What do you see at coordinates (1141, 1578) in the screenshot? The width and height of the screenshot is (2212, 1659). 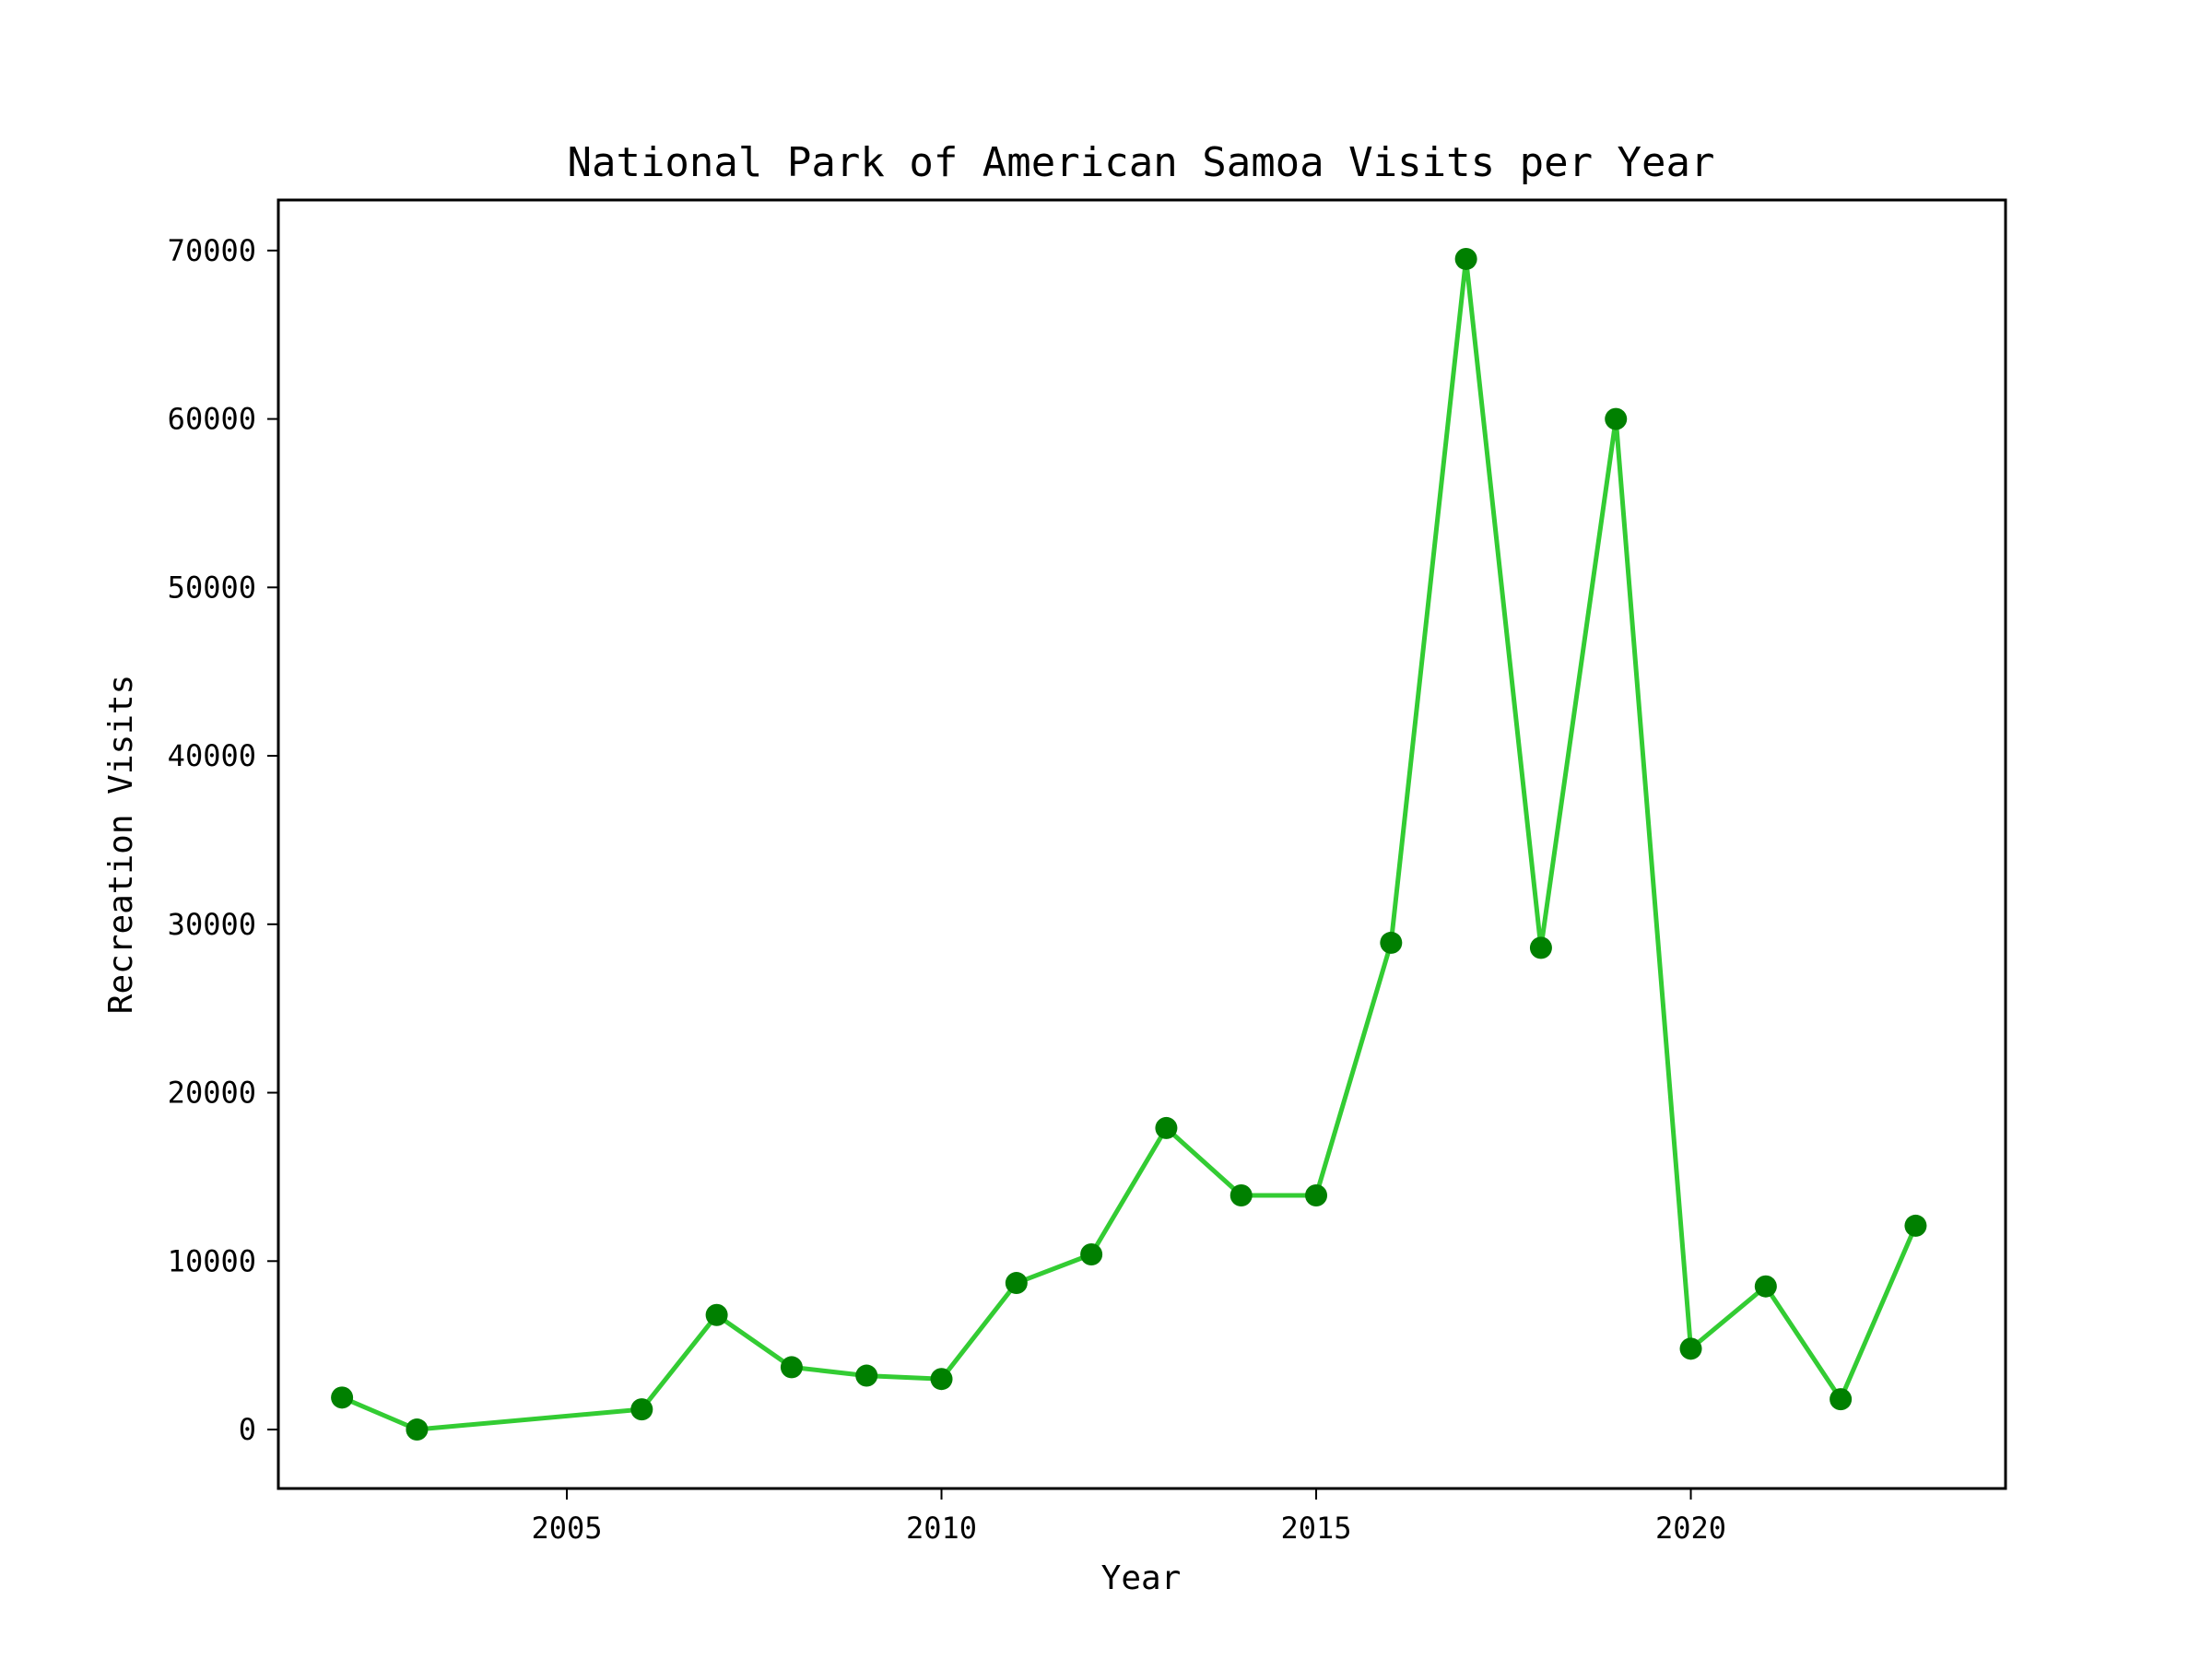 I see `x-axis-label: Year` at bounding box center [1141, 1578].